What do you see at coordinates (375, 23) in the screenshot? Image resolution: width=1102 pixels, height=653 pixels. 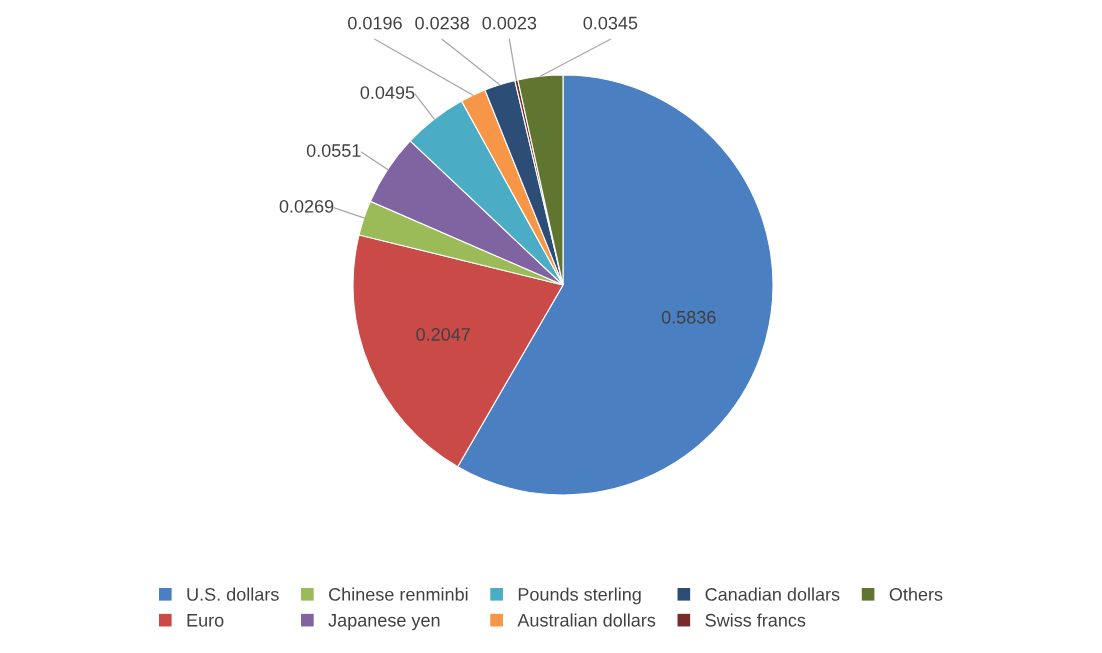 I see `data-label: 0.0196` at bounding box center [375, 23].